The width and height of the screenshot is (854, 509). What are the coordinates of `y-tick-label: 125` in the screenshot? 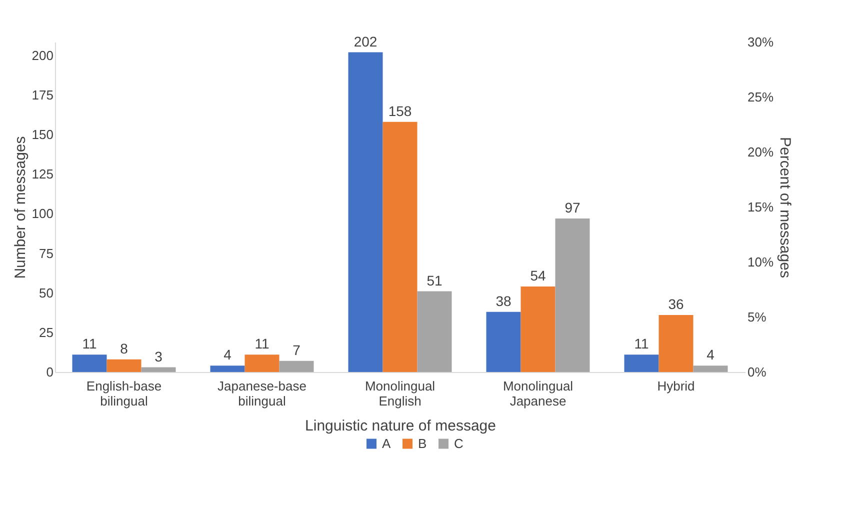 It's located at (43, 174).